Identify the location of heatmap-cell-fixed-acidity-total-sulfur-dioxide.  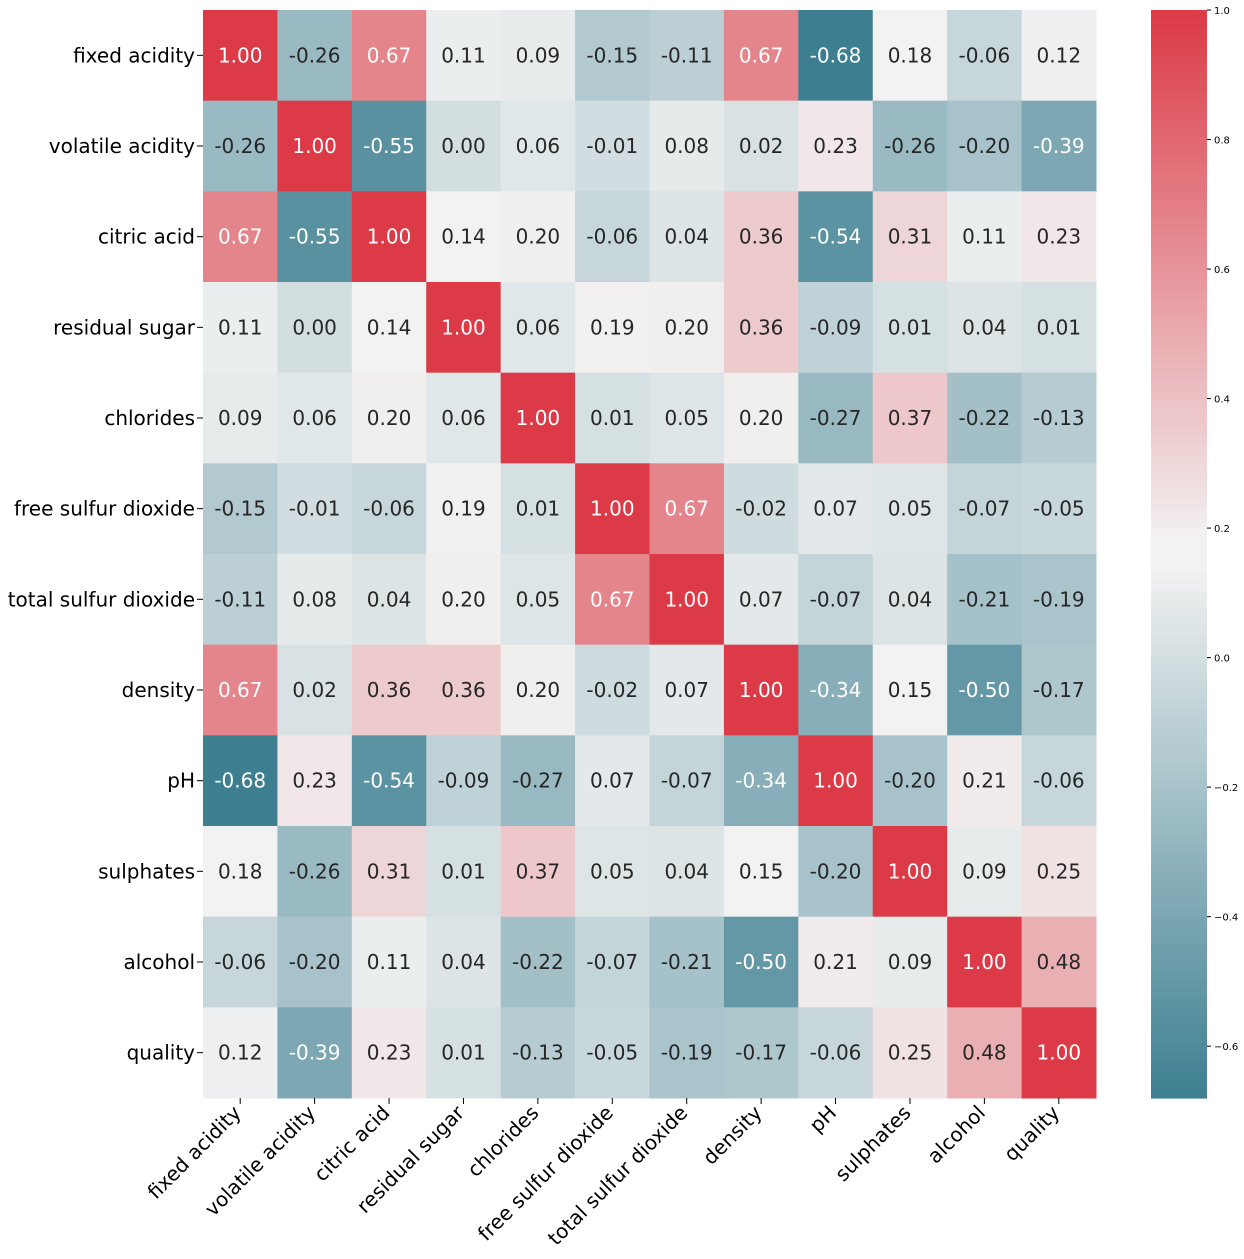
(687, 56).